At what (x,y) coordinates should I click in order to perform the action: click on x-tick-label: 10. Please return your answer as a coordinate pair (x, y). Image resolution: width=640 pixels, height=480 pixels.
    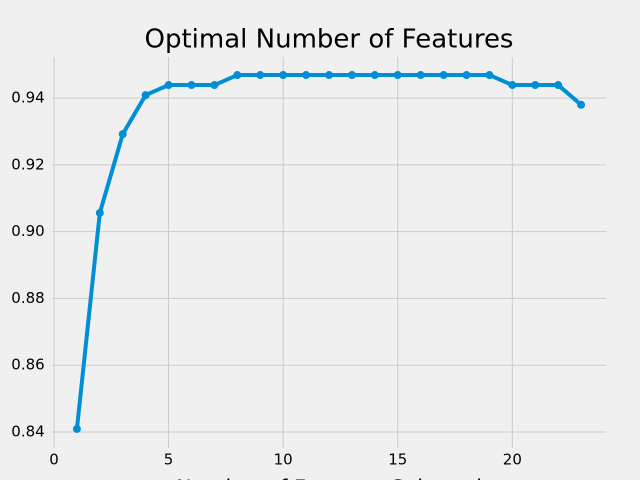
    Looking at the image, I should click on (283, 460).